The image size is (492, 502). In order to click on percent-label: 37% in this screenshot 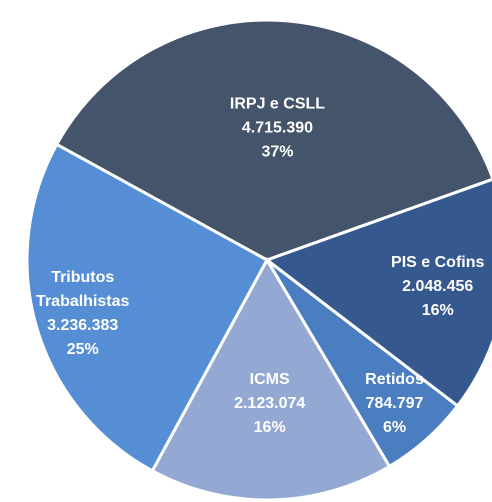, I will do `click(277, 152)`.